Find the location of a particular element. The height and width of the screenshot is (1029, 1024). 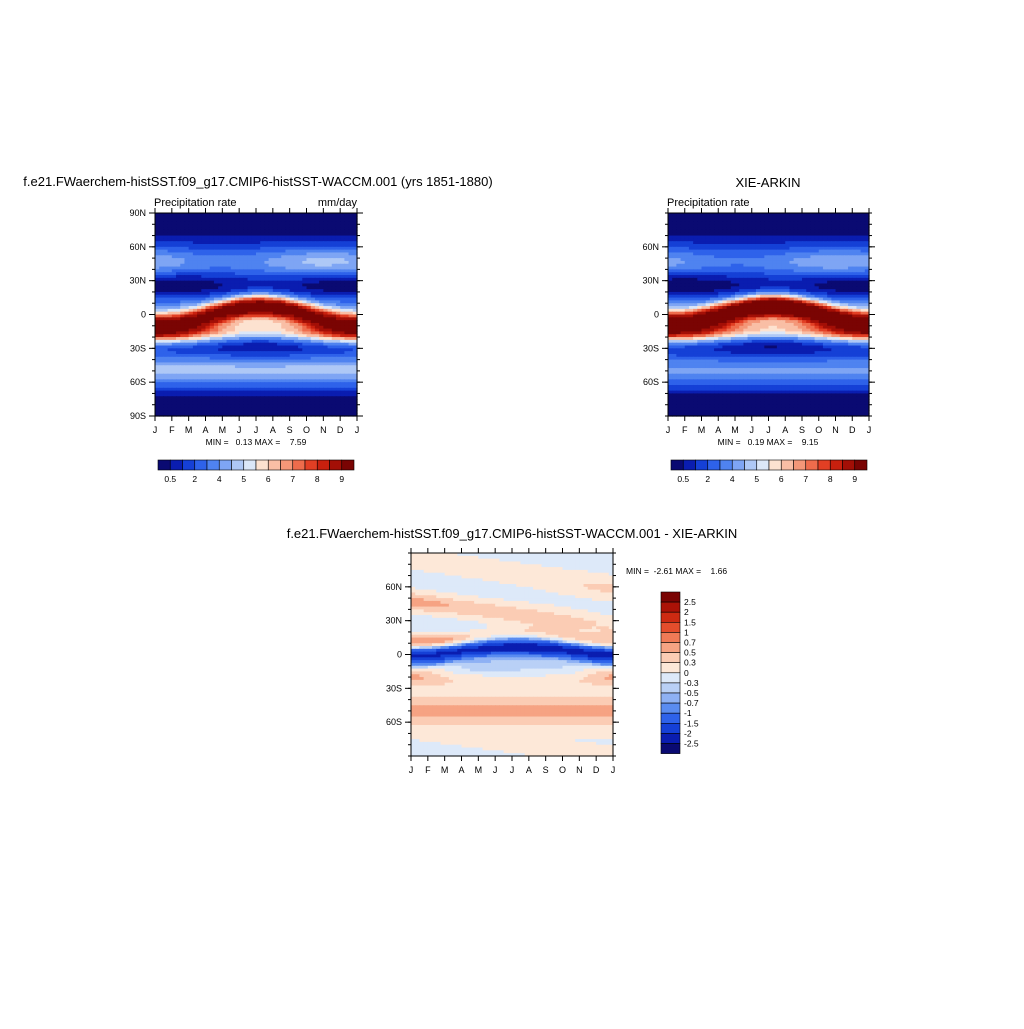

obs-title: XIE-ARKIN is located at coordinates (767, 182).